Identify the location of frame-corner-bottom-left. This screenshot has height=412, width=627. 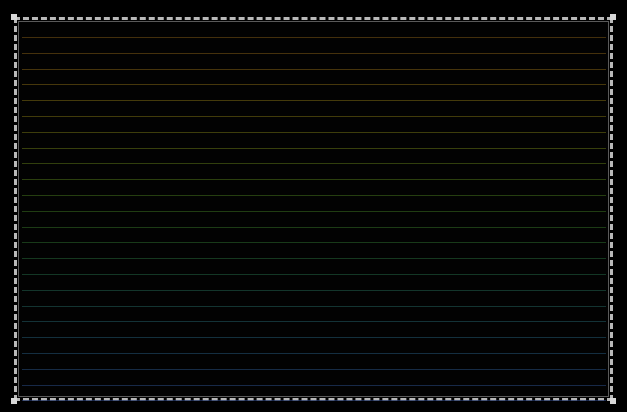
(14, 401).